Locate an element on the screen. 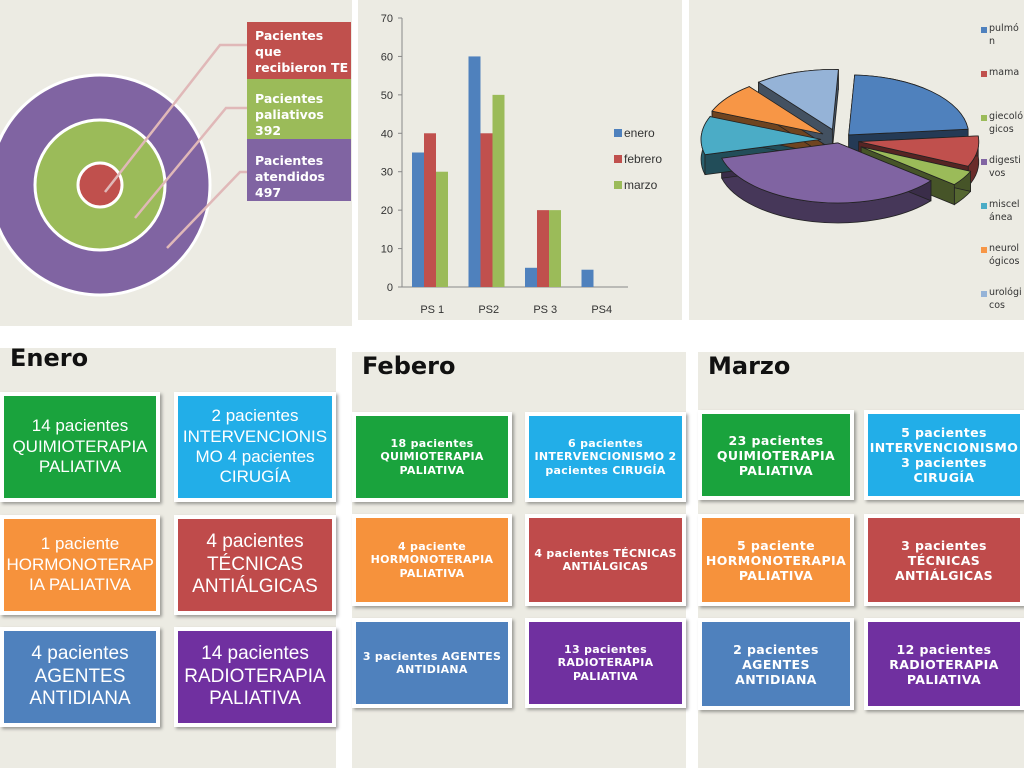 The image size is (1024, 768). enero-title: Enero is located at coordinates (49, 358).